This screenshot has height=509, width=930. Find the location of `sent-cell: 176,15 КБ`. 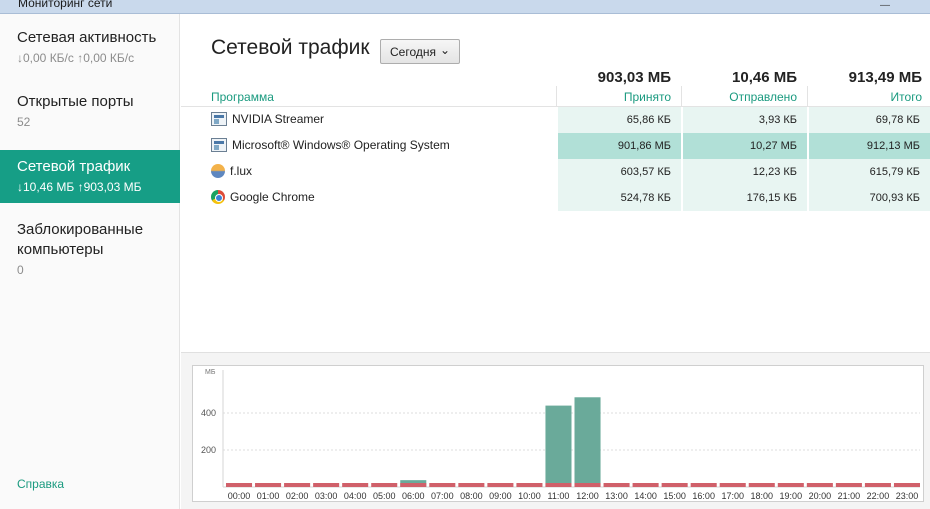

sent-cell: 176,15 КБ is located at coordinates (745, 198).